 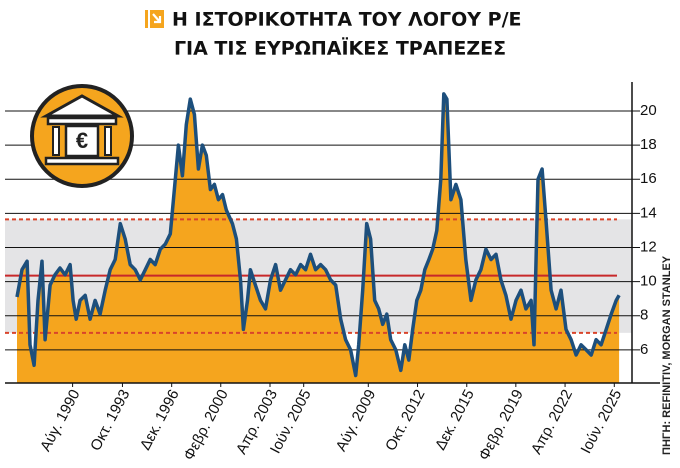 What do you see at coordinates (405, 420) in the screenshot?
I see `x-tick-label: Οκτ. 2012` at bounding box center [405, 420].